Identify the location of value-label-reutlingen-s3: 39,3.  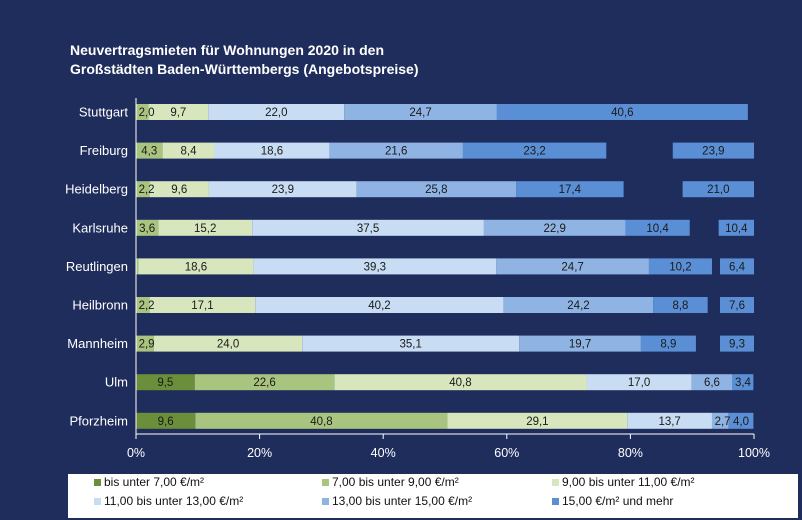
(375, 267).